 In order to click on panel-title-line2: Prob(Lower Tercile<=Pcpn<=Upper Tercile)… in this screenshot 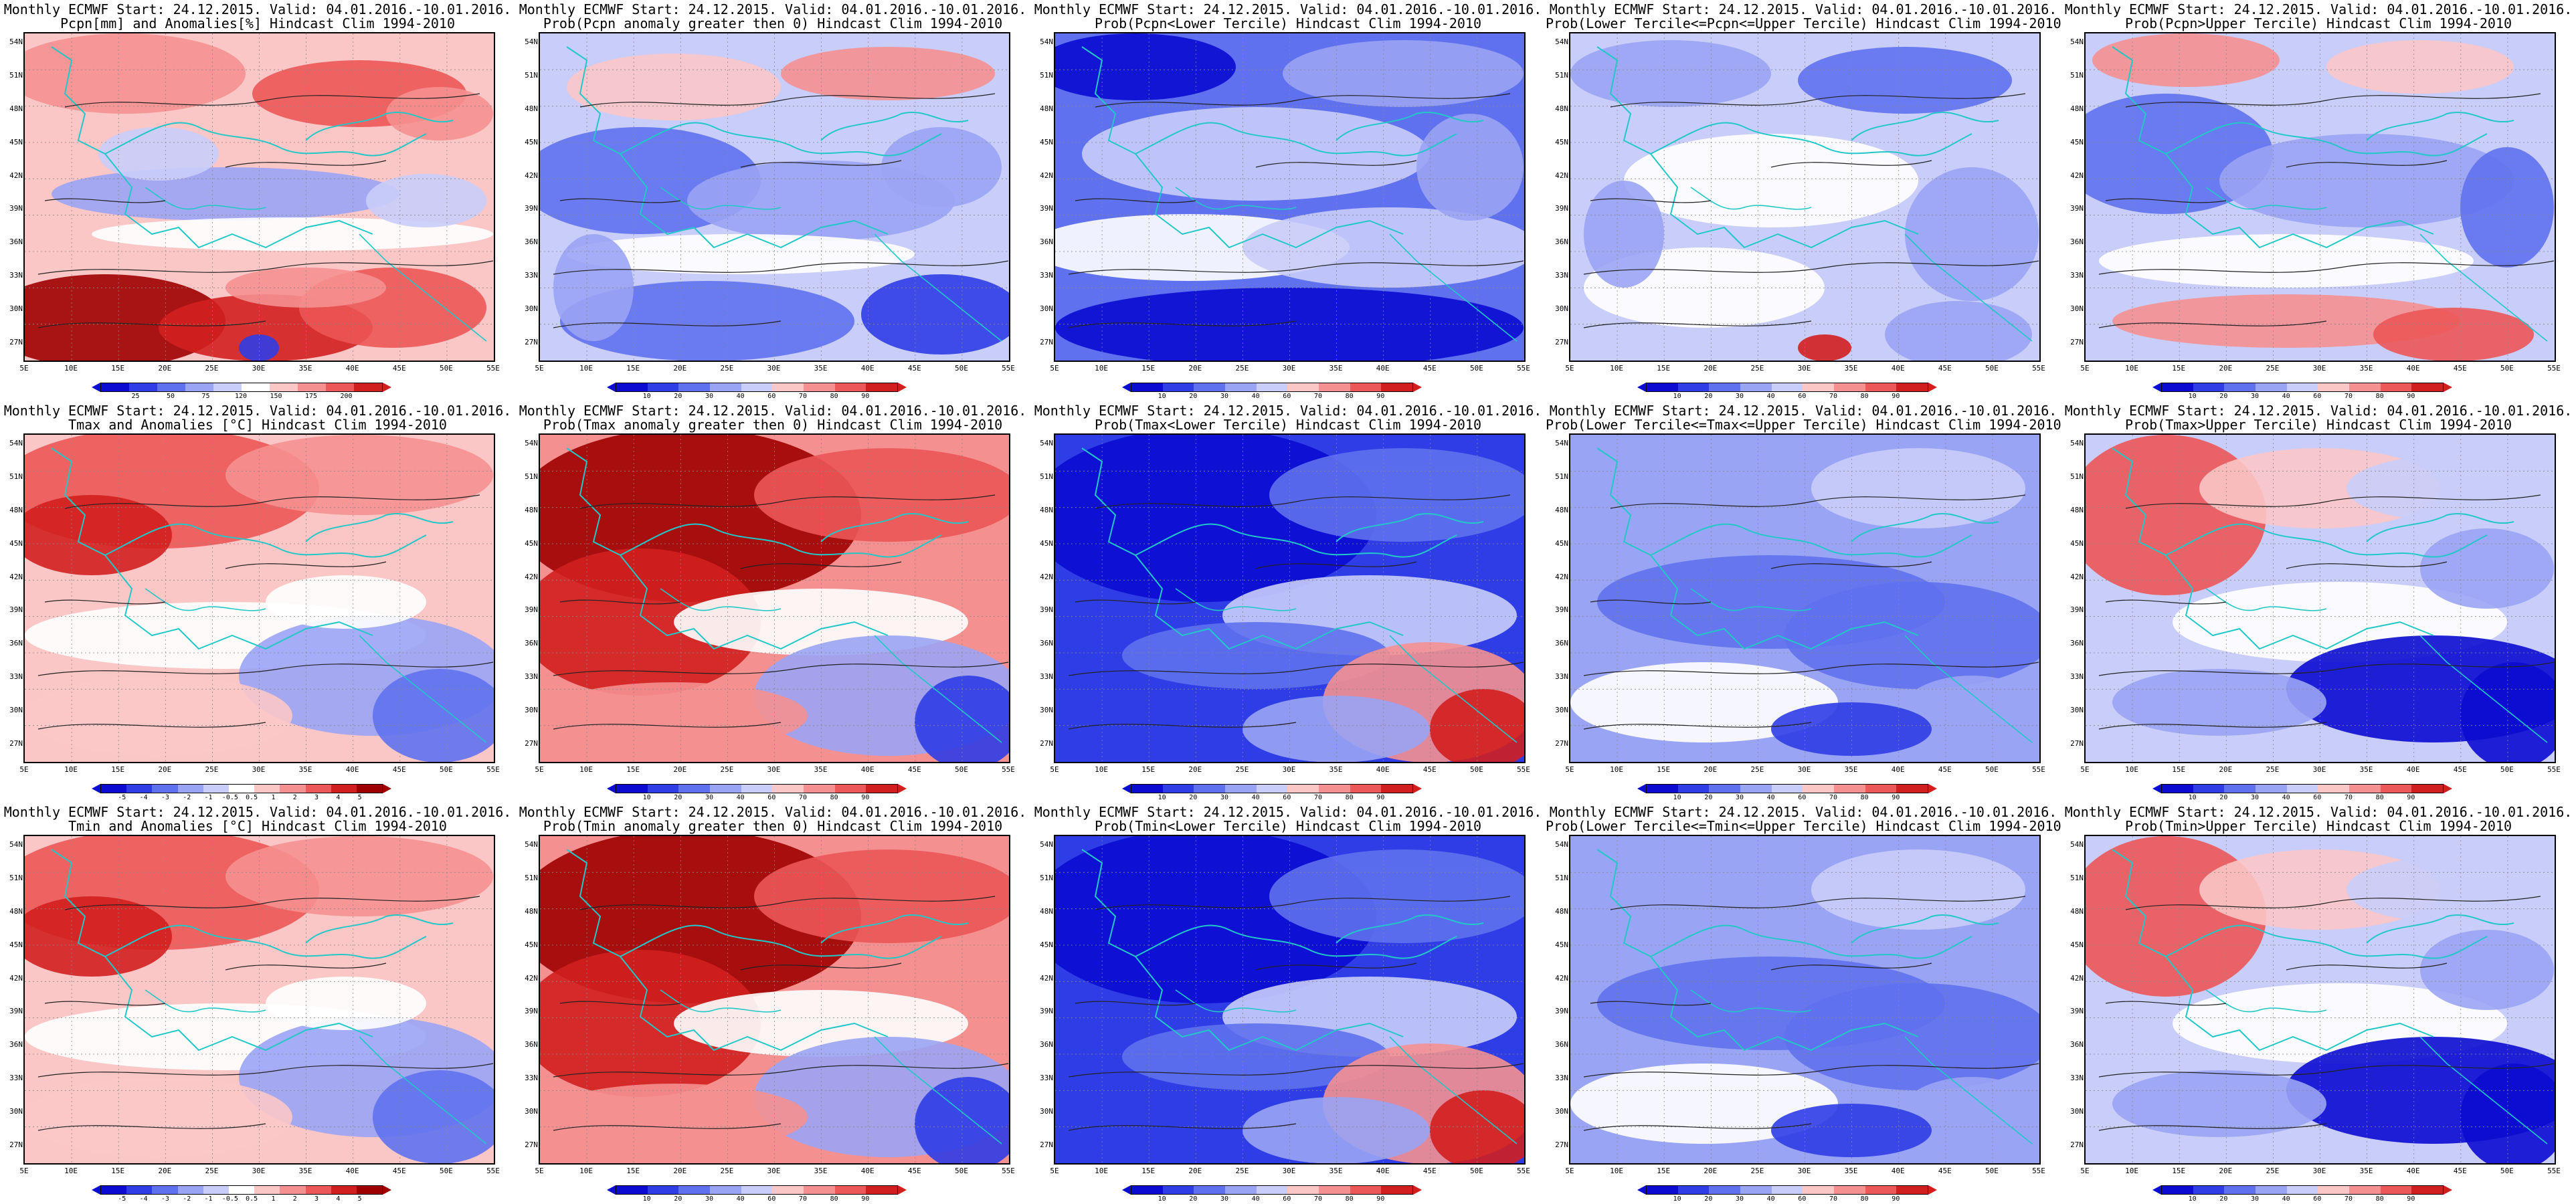, I will do `click(1803, 23)`.